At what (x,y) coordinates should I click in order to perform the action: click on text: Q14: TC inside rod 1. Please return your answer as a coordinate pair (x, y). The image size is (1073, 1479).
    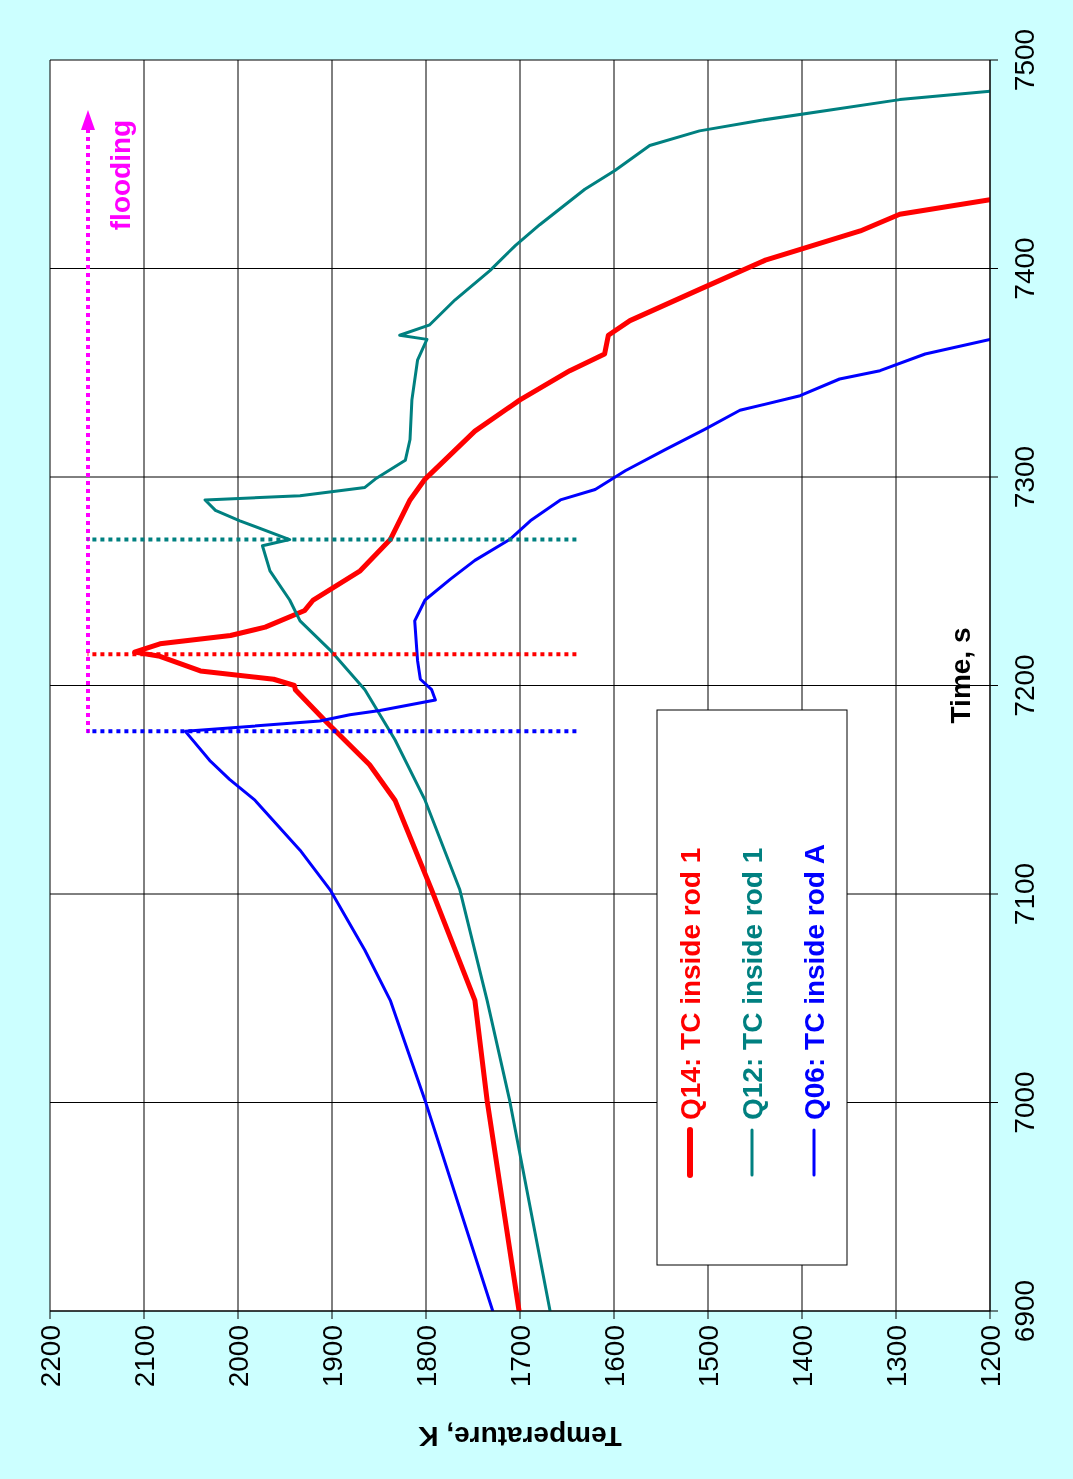
    Looking at the image, I should click on (690, 983).